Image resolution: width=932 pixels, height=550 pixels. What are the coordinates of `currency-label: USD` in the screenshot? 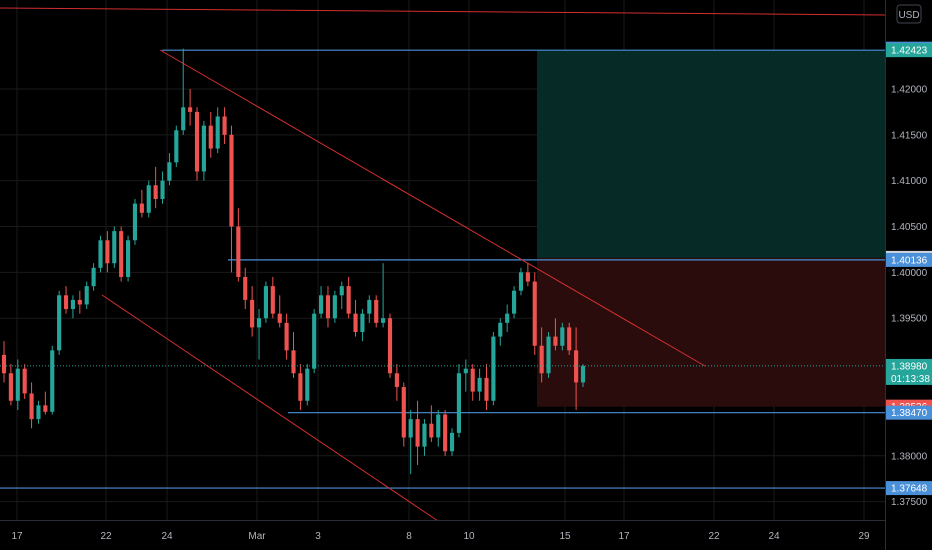 It's located at (908, 15).